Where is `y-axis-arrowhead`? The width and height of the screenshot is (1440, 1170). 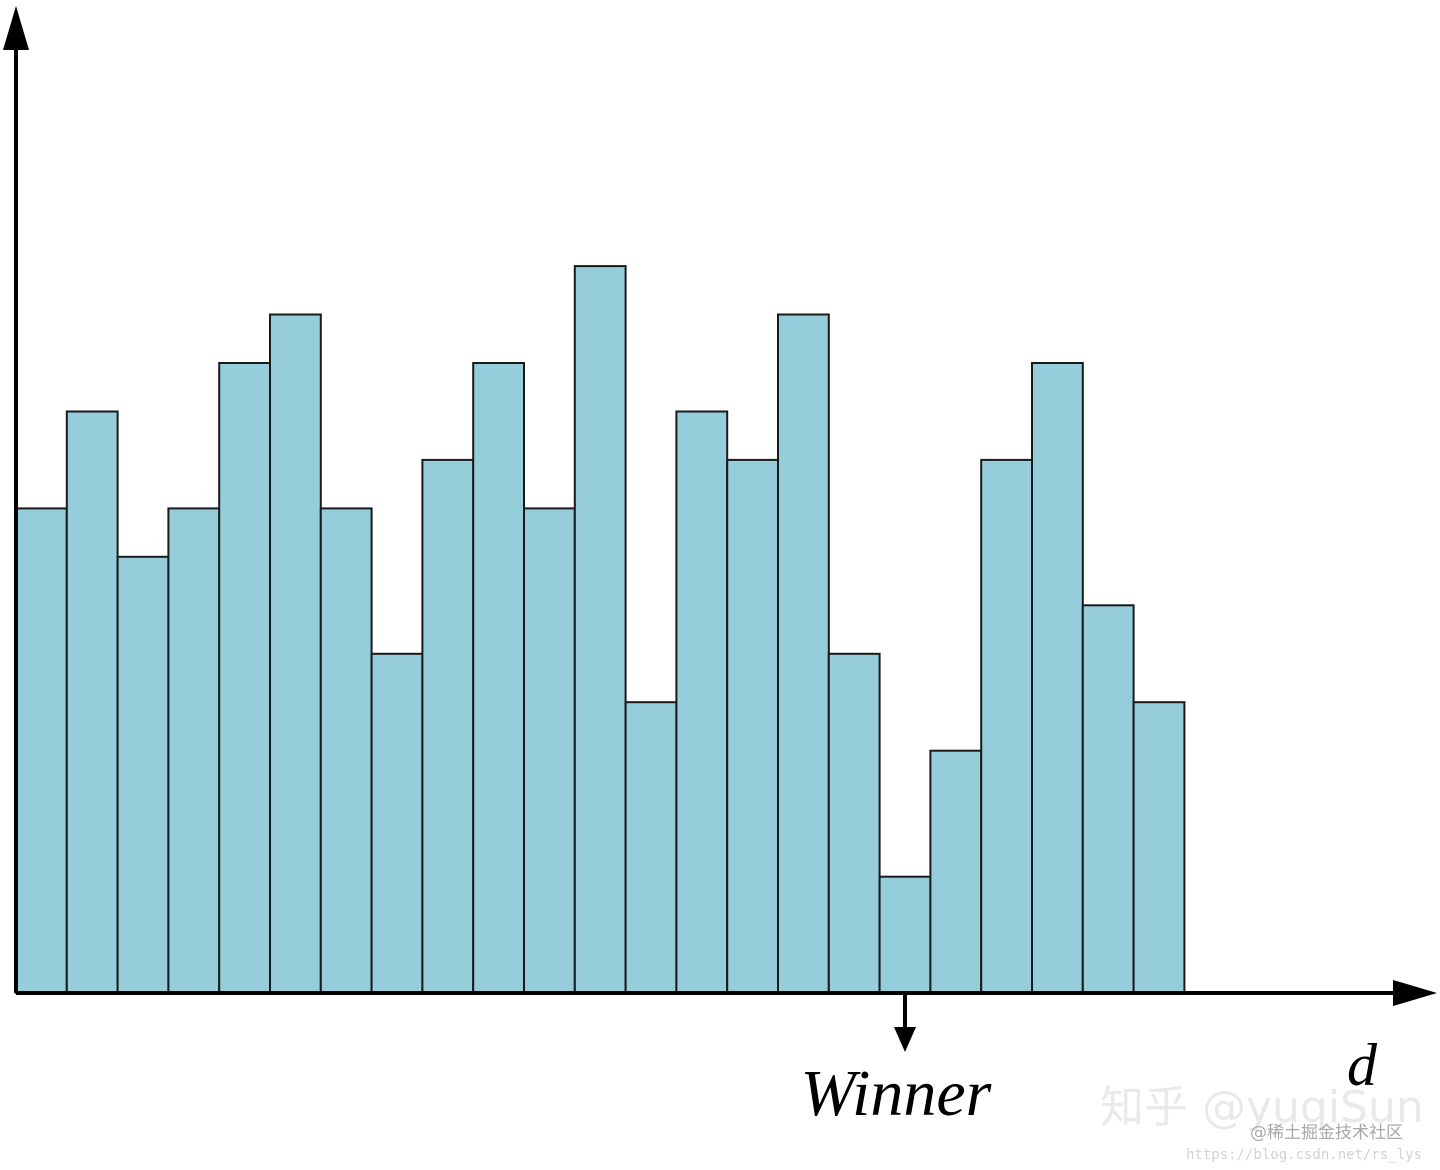
y-axis-arrowhead is located at coordinates (16, 28).